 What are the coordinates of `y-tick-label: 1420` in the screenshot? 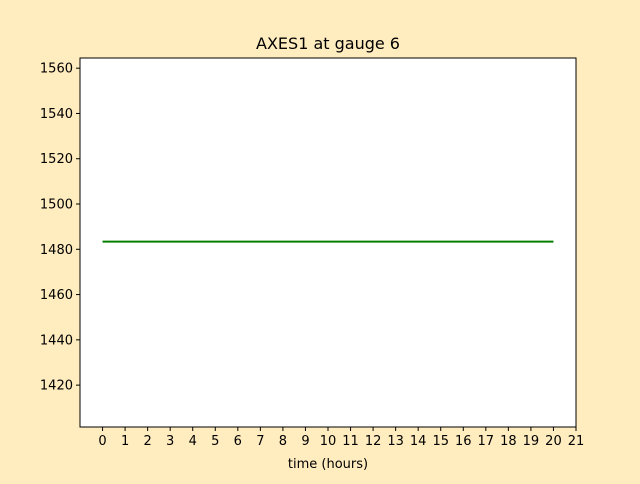 It's located at (56, 386).